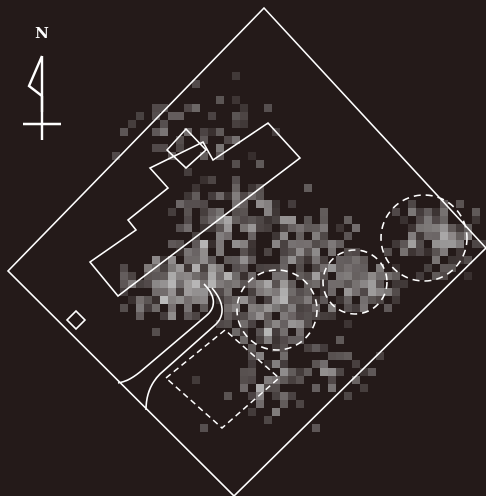 This screenshot has width=486, height=496. I want to click on annex-building, so click(186, 148).